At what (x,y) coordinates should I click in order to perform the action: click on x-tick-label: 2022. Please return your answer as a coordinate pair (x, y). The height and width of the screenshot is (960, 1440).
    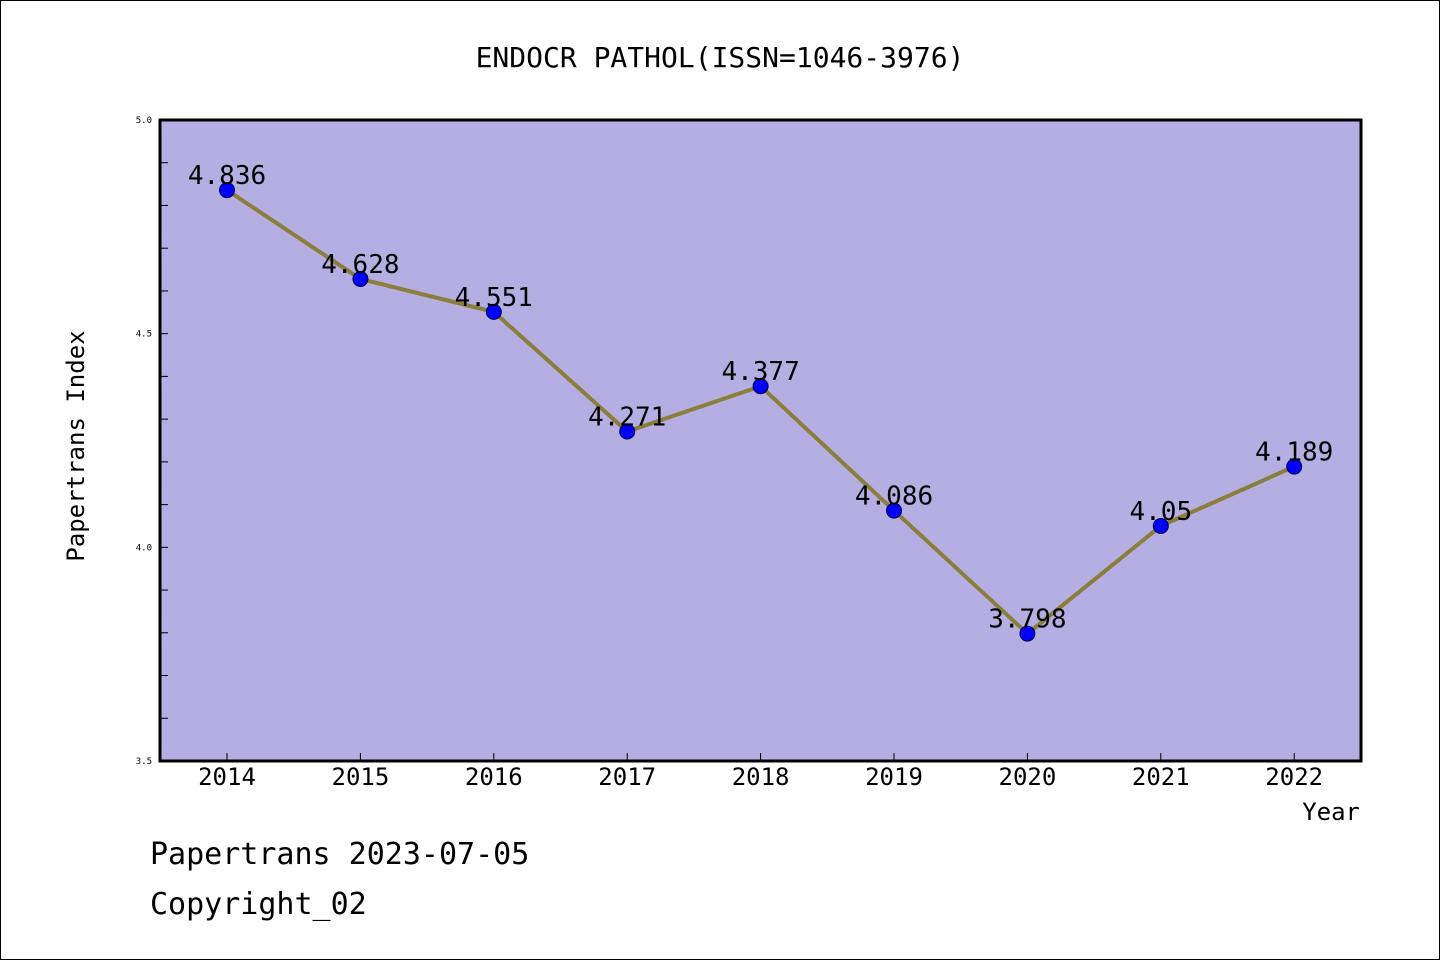
    Looking at the image, I should click on (1294, 777).